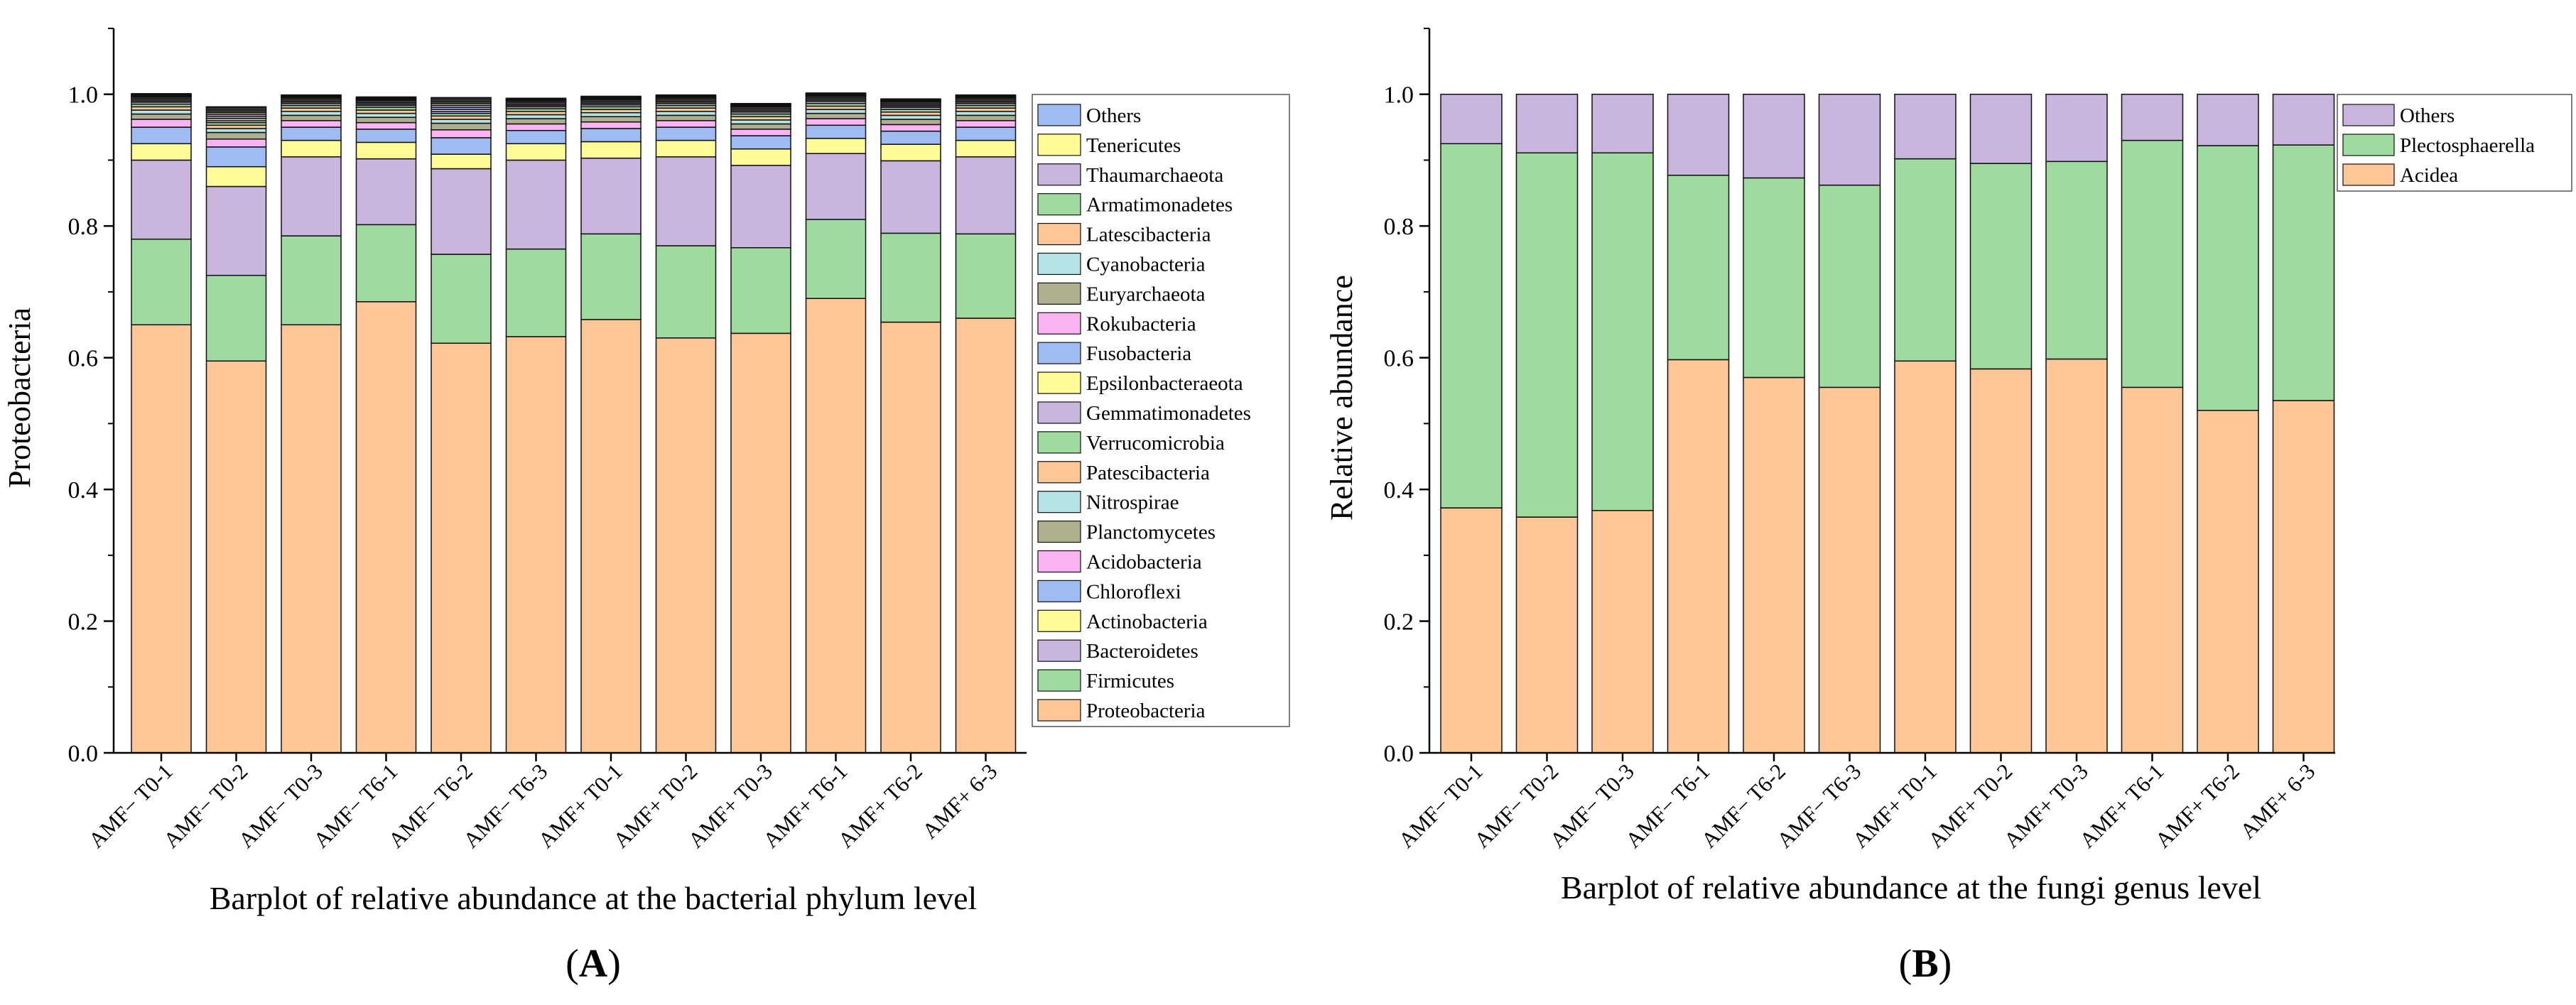 The height and width of the screenshot is (1005, 2576). Describe the element at coordinates (1399, 754) in the screenshot. I see `y-tick-label: 0.0` at that location.